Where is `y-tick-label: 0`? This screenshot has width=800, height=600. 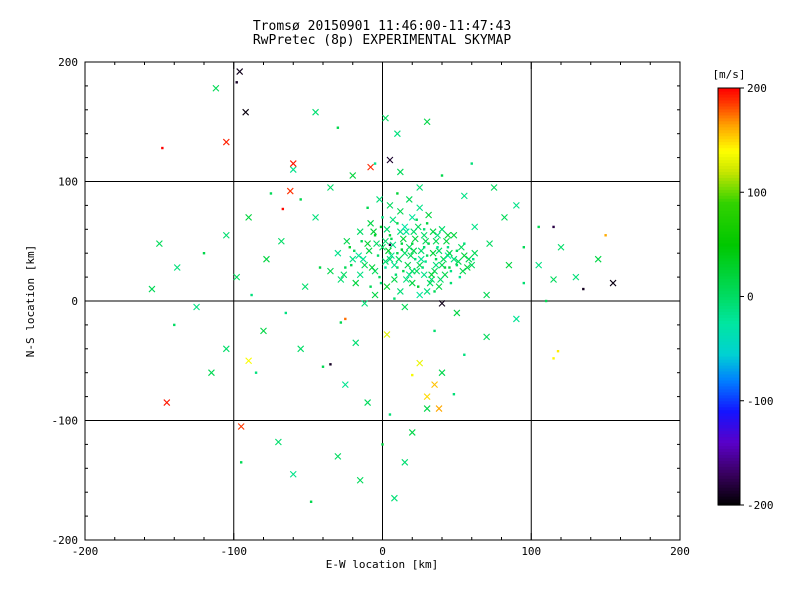
y-tick-label: 0 is located at coordinates (74, 301).